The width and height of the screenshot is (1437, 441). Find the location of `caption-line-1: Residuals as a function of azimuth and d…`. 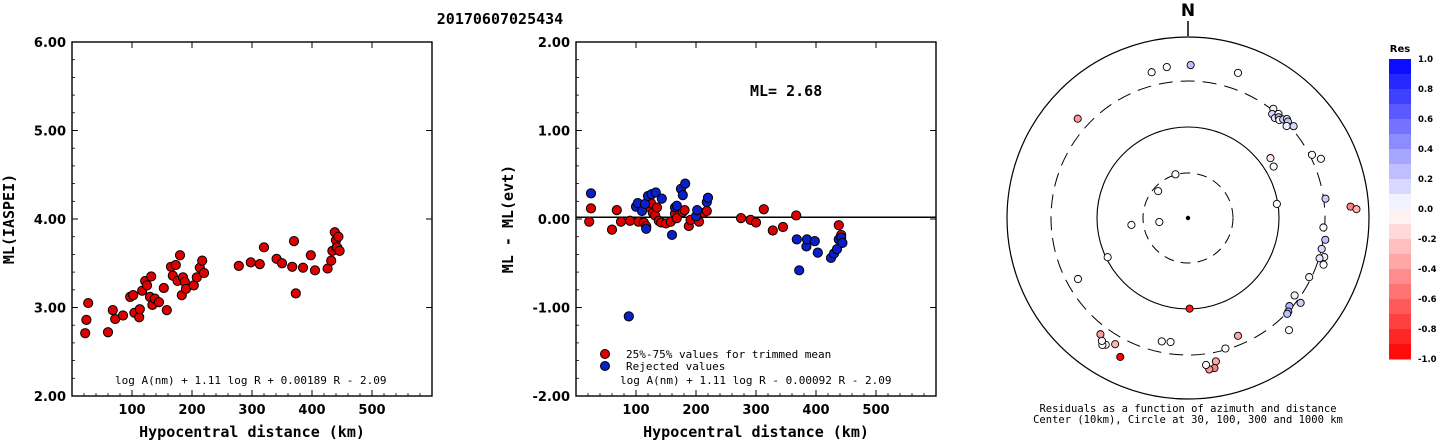

caption-line-1: Residuals as a function of azimuth and d… is located at coordinates (1187, 409).